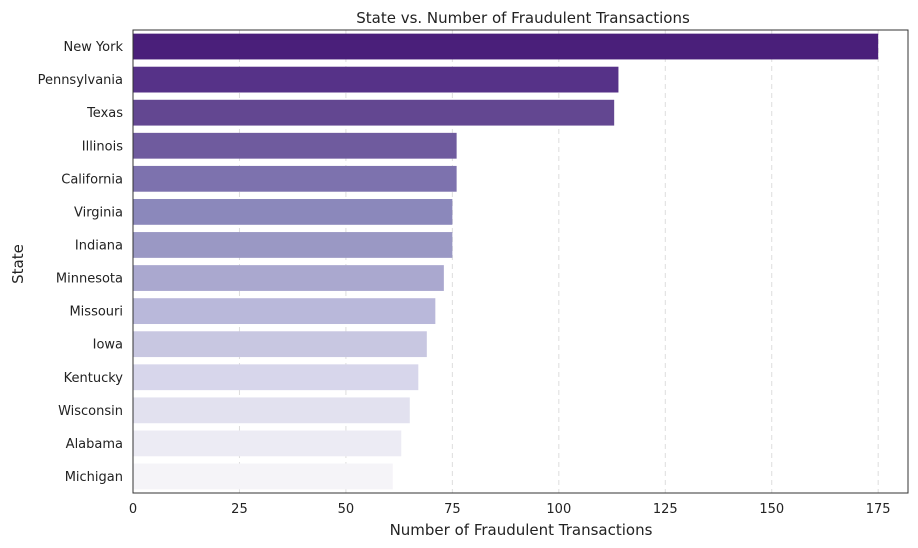 This screenshot has width=918, height=548. Describe the element at coordinates (93, 47) in the screenshot. I see `y-tick-label: New York` at that location.